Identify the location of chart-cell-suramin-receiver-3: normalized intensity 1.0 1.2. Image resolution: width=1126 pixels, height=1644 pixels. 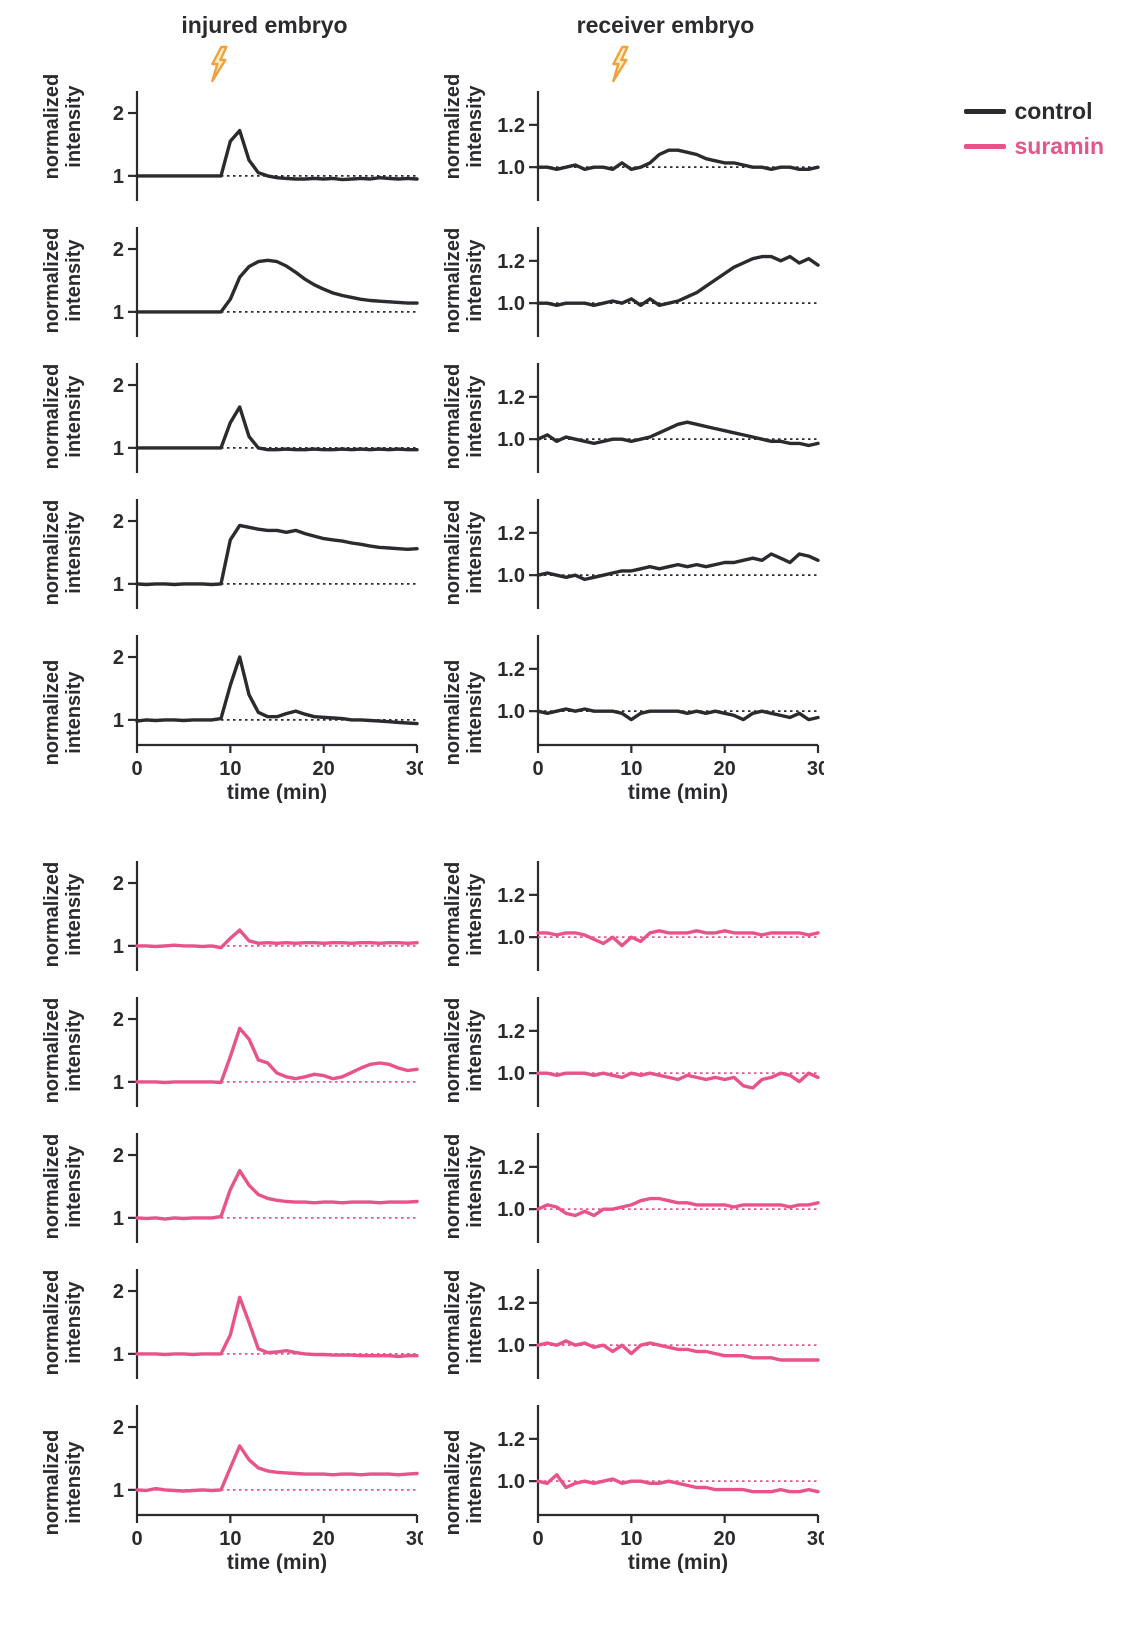
(630, 1187).